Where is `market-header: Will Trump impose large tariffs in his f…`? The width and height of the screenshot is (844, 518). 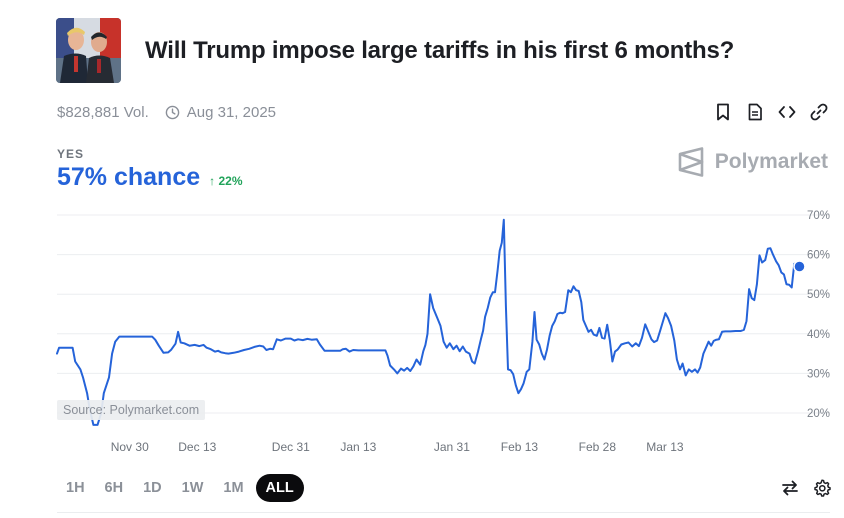
market-header: Will Trump impose large tariffs in his f… is located at coordinates (395, 50).